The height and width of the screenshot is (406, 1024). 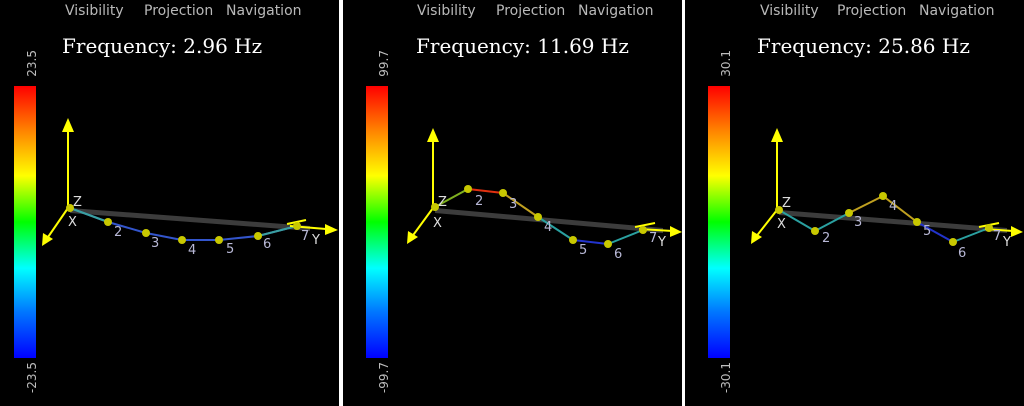 I want to click on frequency-title: Frequency: 11.69 Hz, so click(x=522, y=46).